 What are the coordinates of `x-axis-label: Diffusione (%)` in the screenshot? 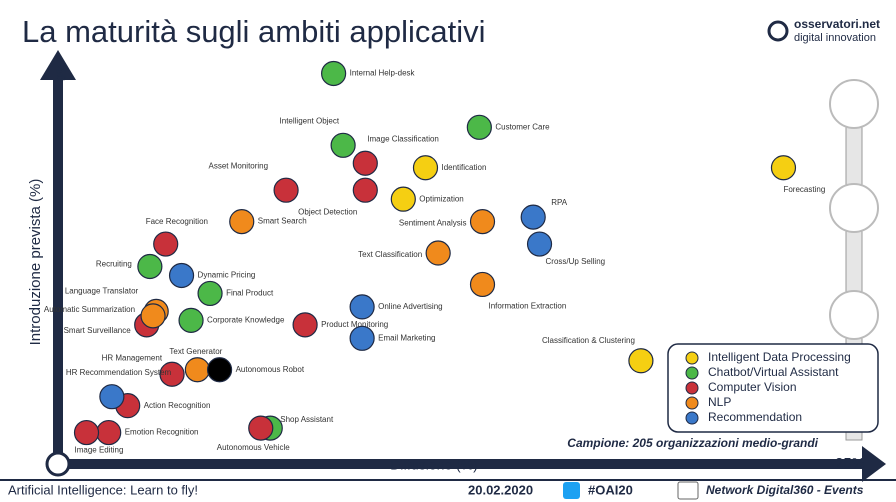 It's located at (434, 465).